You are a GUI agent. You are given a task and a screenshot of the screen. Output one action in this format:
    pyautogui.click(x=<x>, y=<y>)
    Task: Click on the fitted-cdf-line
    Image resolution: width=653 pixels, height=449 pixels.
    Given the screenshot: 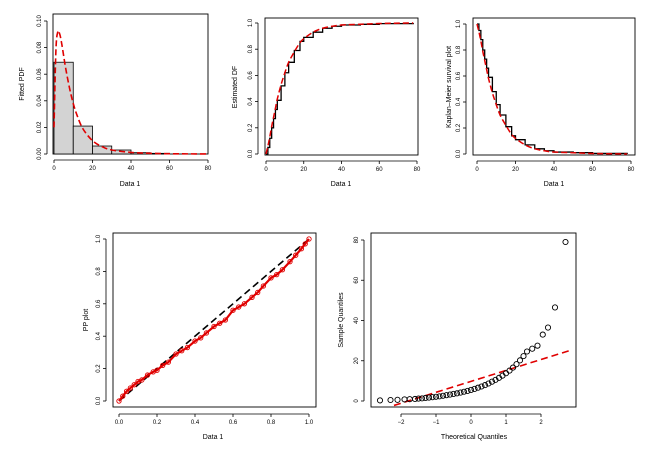 What is the action you would take?
    pyautogui.click(x=339, y=88)
    